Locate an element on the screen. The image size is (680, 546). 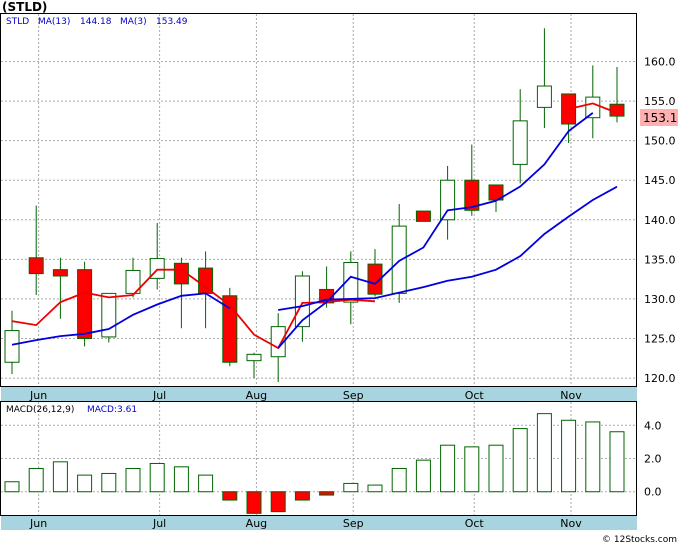
series-line-ma3 is located at coordinates (593, 108).